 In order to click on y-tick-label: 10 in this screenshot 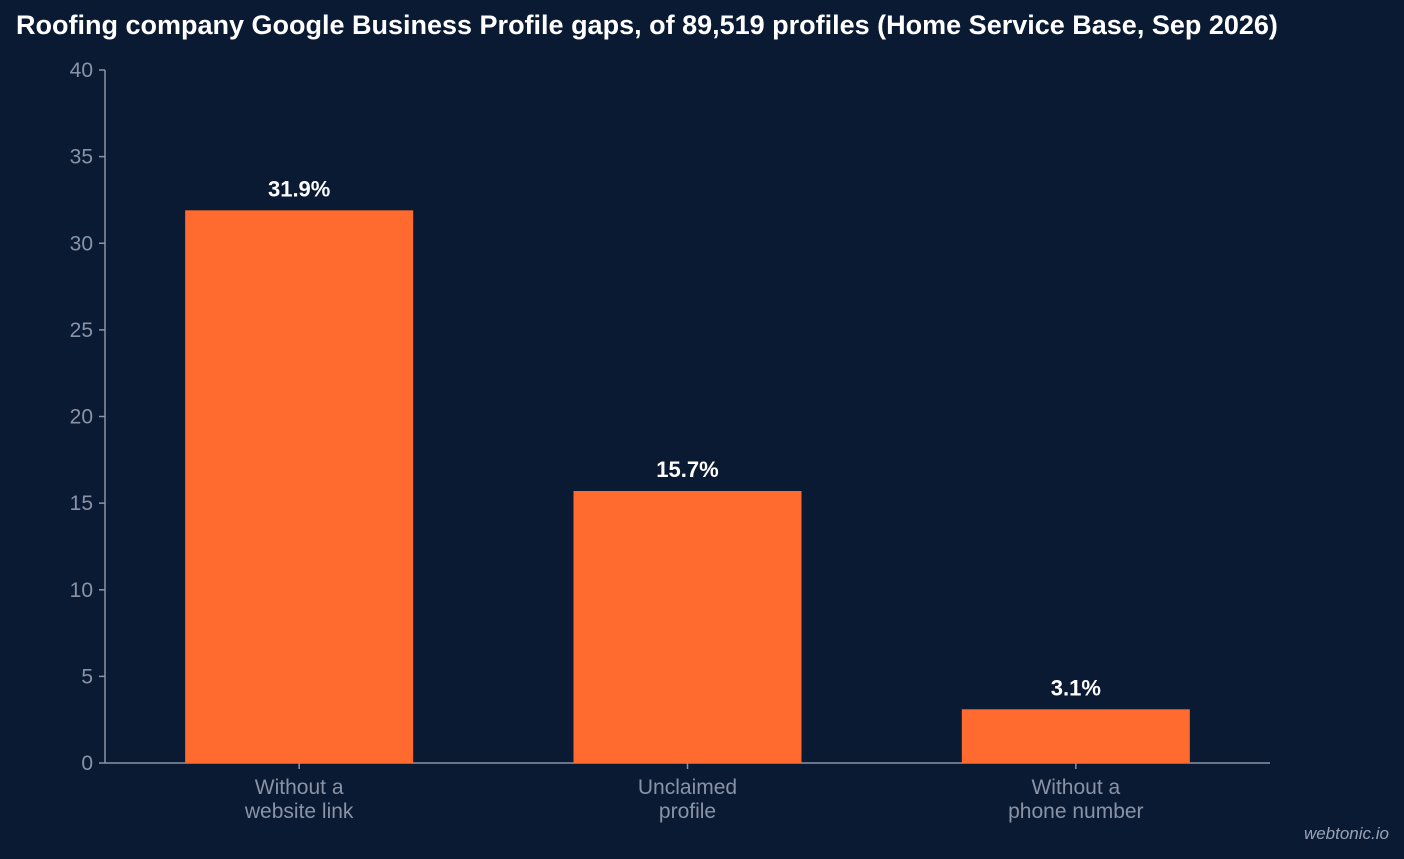, I will do `click(81, 590)`.